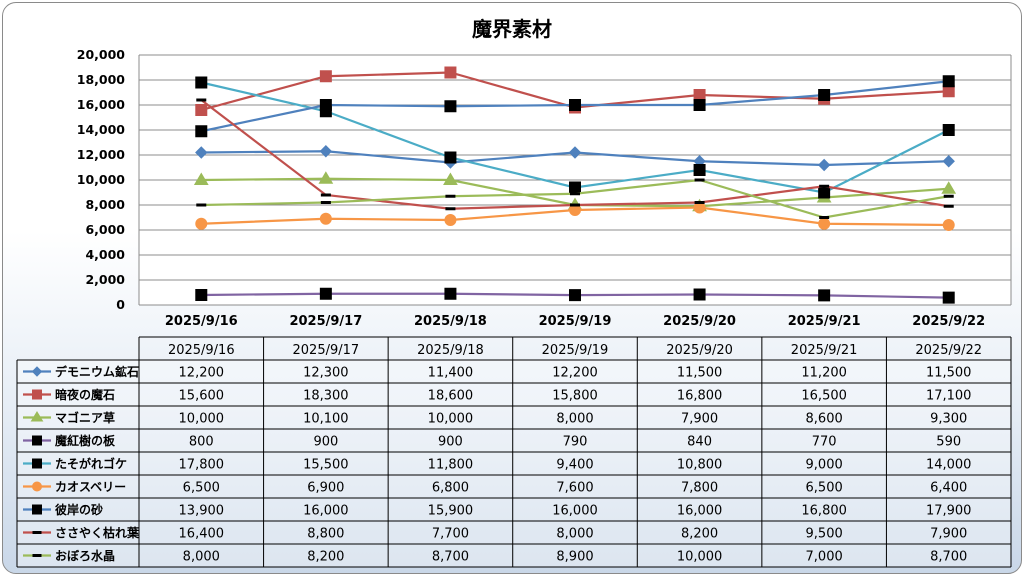 The width and height of the screenshot is (1024, 576). I want to click on table-cell: 12,300, so click(326, 373).